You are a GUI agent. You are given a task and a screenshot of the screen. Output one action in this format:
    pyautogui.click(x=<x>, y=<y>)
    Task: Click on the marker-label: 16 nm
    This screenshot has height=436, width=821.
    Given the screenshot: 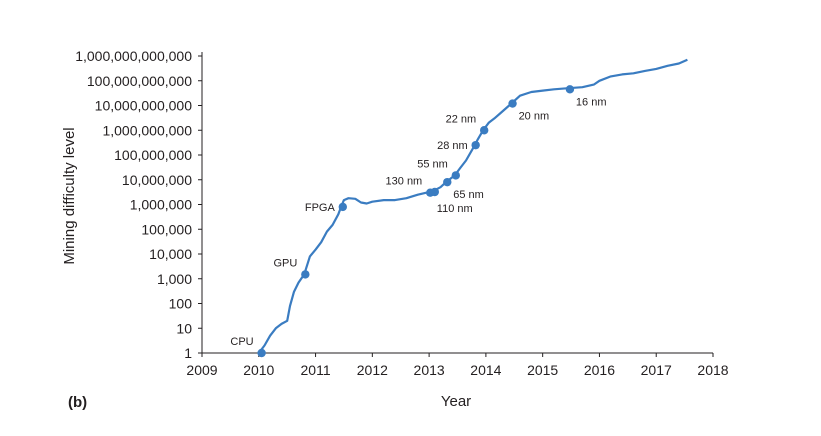 What is the action you would take?
    pyautogui.click(x=591, y=102)
    